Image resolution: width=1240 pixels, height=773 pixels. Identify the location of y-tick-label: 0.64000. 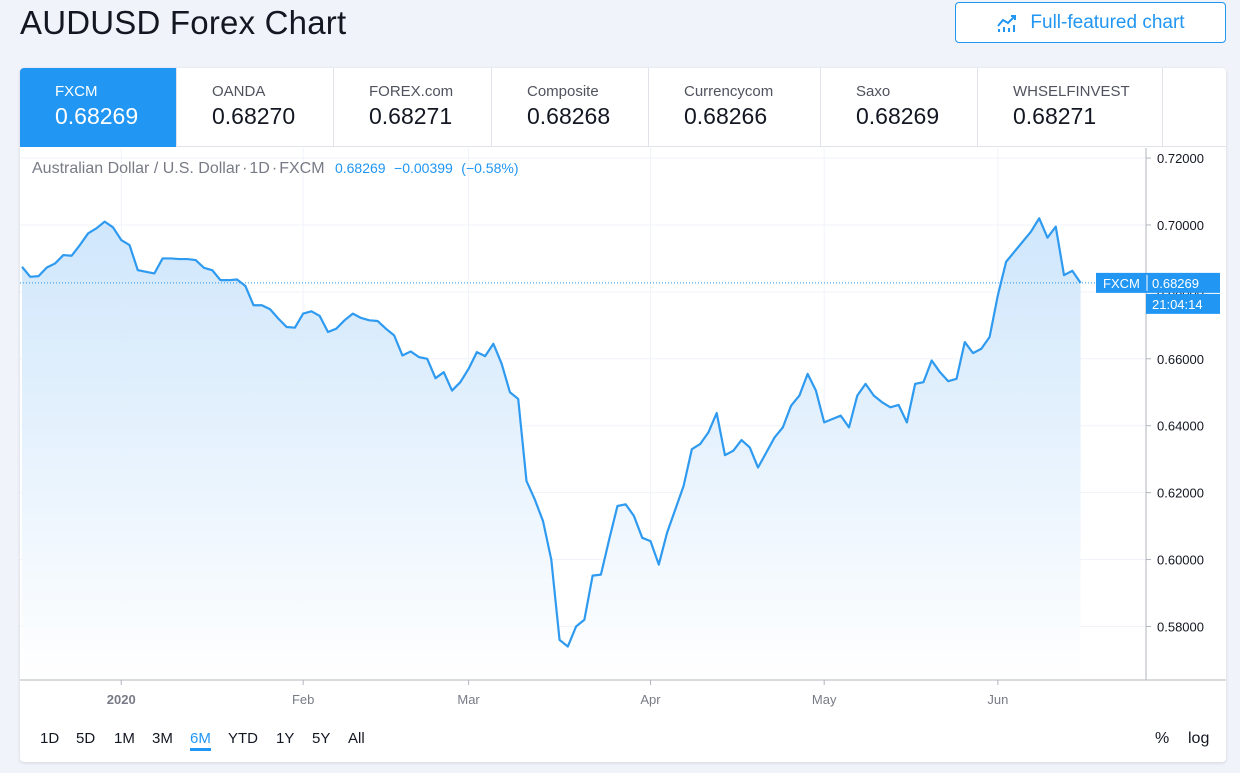
(1180, 426).